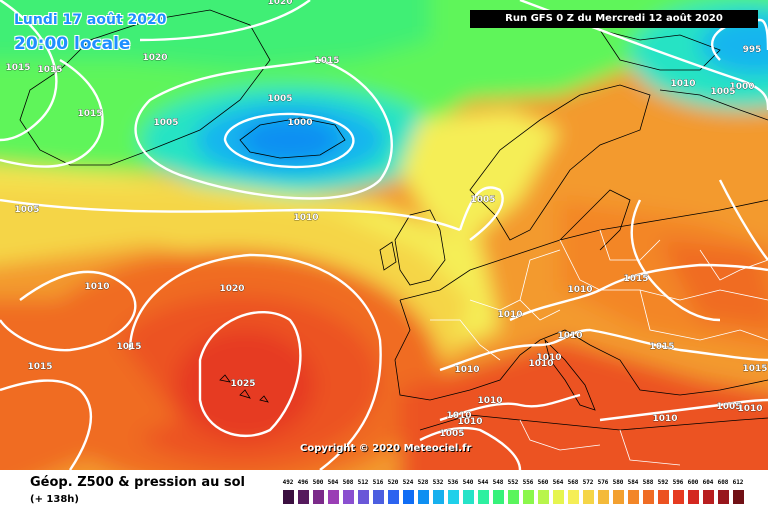 This screenshot has height=512, width=768. Describe the element at coordinates (618, 482) in the screenshot. I see `legend-value: 580` at that location.